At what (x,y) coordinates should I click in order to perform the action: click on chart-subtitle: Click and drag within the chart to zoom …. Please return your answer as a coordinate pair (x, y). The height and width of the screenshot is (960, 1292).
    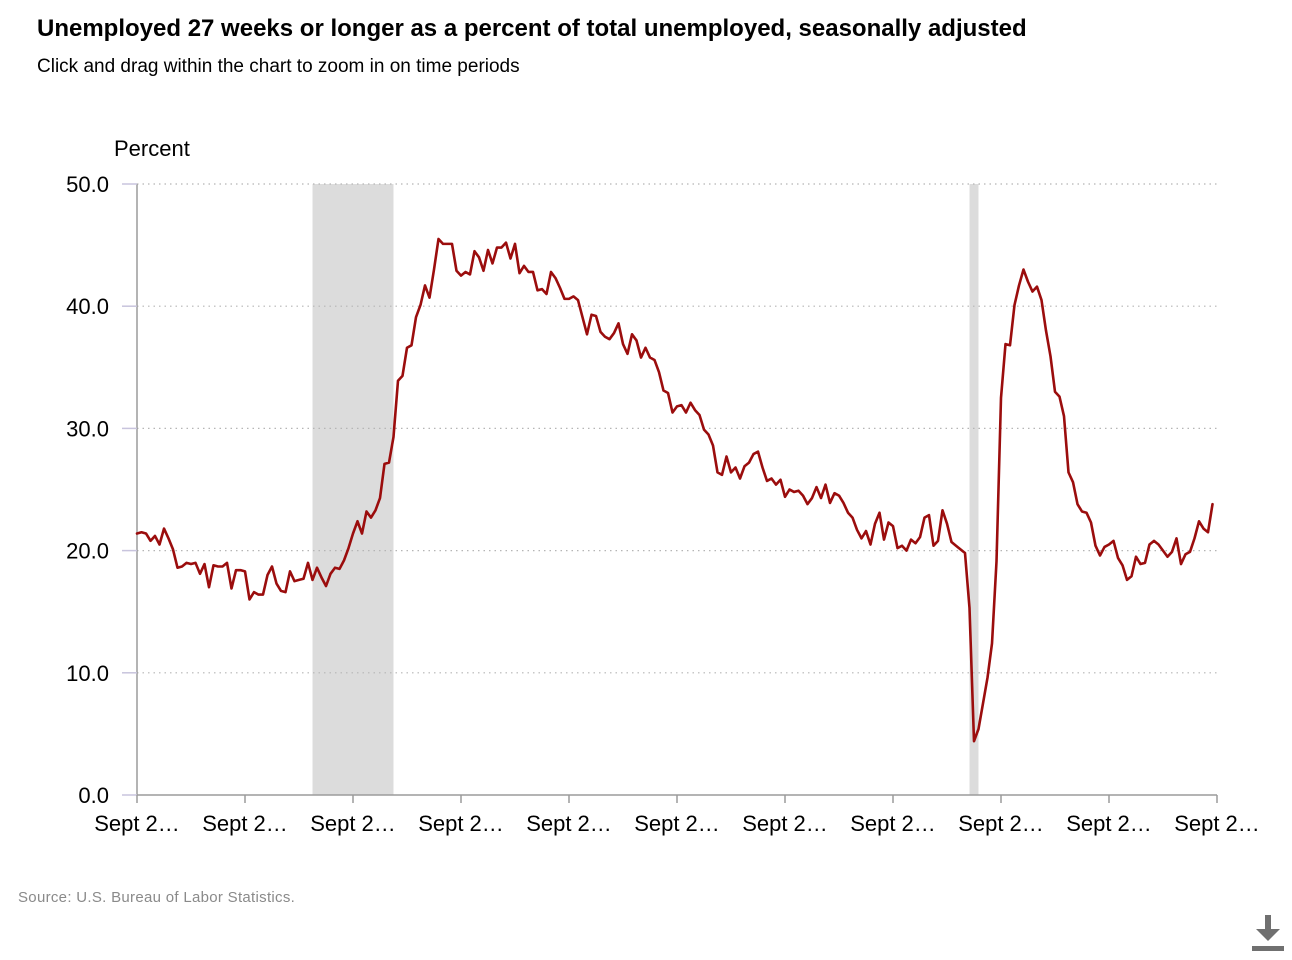
    Looking at the image, I should click on (278, 66).